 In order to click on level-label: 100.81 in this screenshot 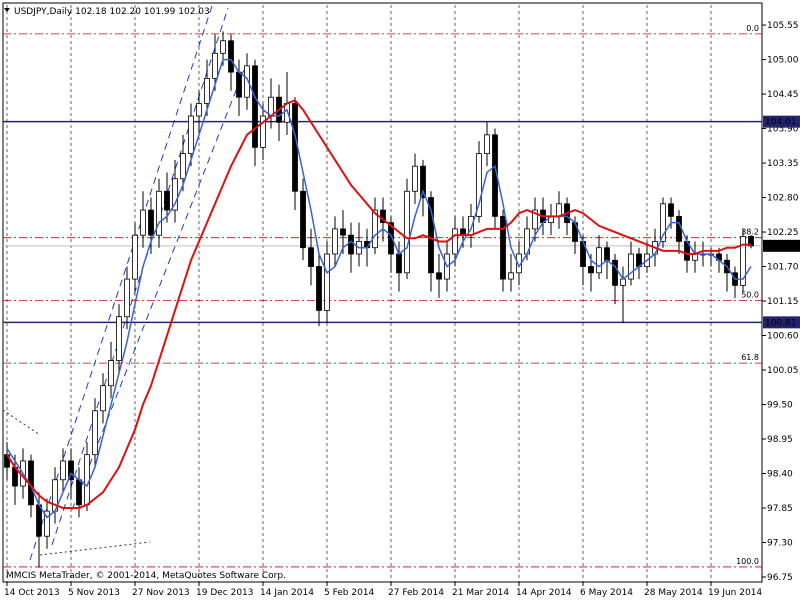, I will do `click(781, 323)`.